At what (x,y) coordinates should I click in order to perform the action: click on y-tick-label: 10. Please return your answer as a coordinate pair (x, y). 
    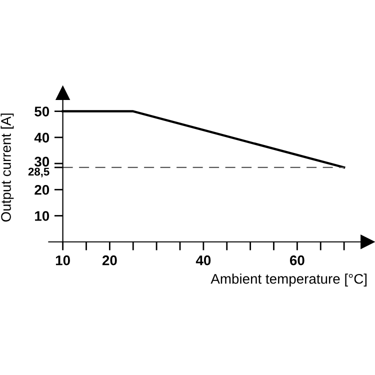
    Looking at the image, I should click on (42, 216).